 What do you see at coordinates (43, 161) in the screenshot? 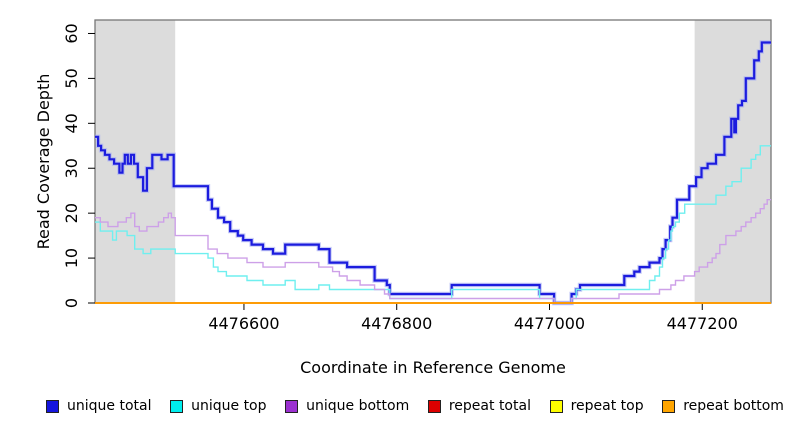
I see `y-axis-title: Read Coverage Depth` at bounding box center [43, 161].